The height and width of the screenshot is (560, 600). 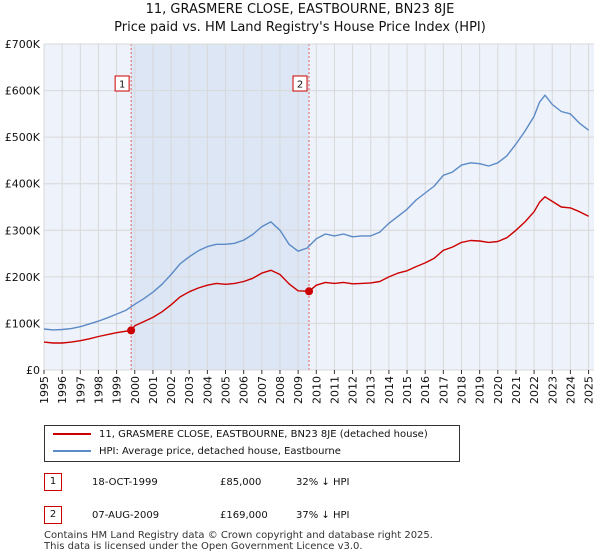 What do you see at coordinates (33, 370) in the screenshot?
I see `y-tick-label: £0` at bounding box center [33, 370].